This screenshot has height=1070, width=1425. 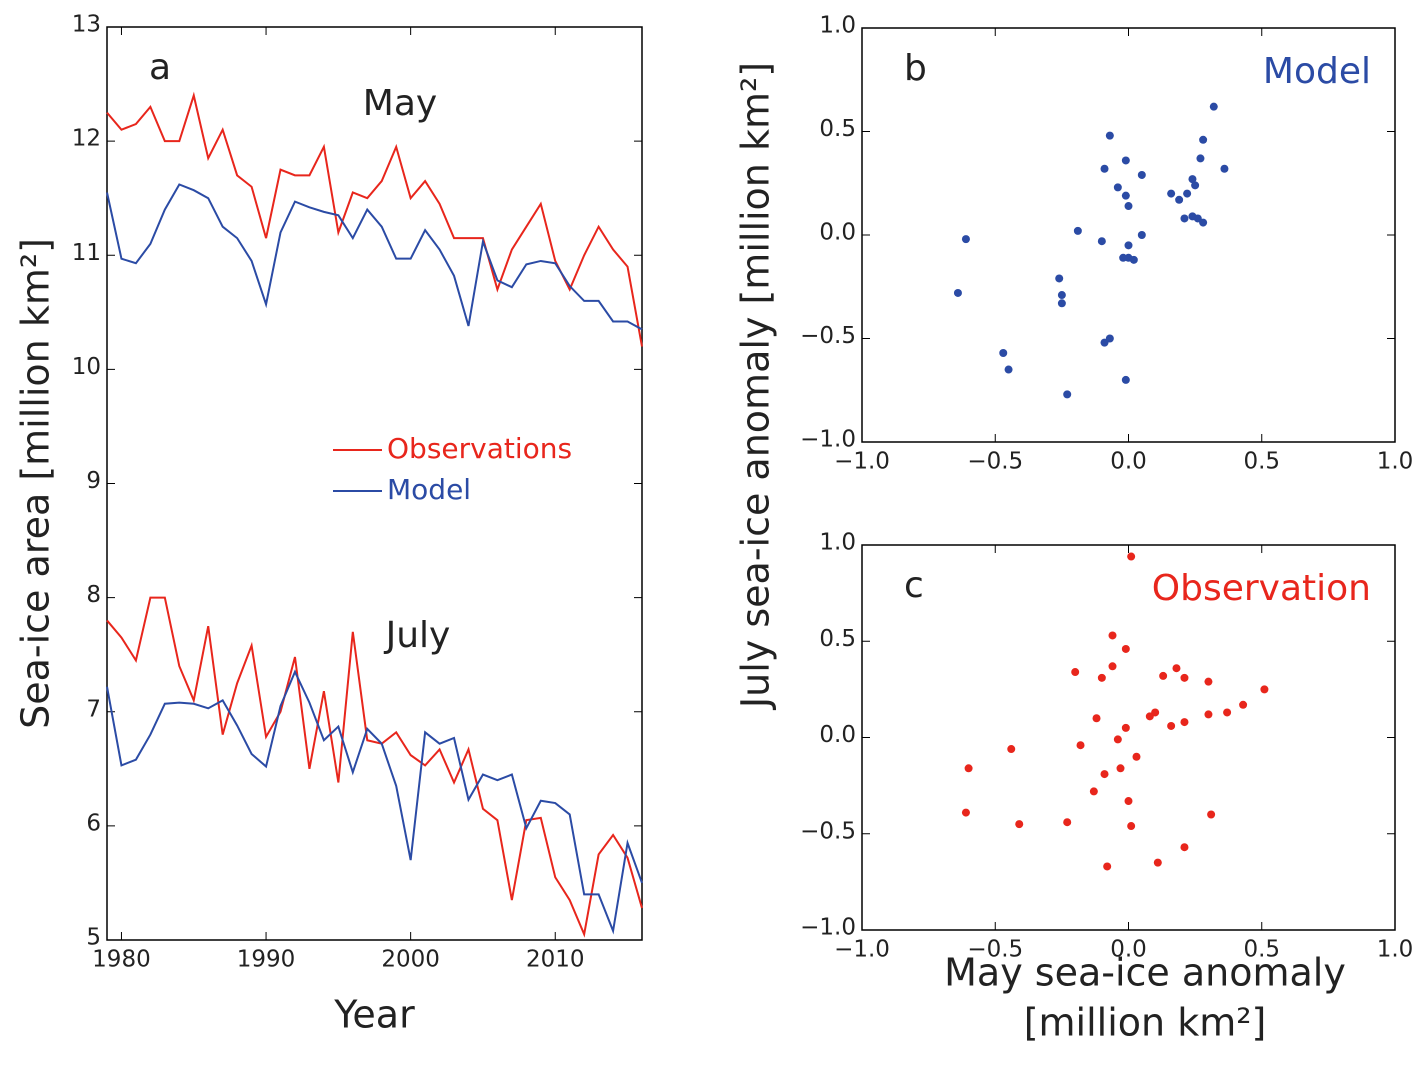 I want to click on y-tick-label: 6, so click(x=93, y=823).